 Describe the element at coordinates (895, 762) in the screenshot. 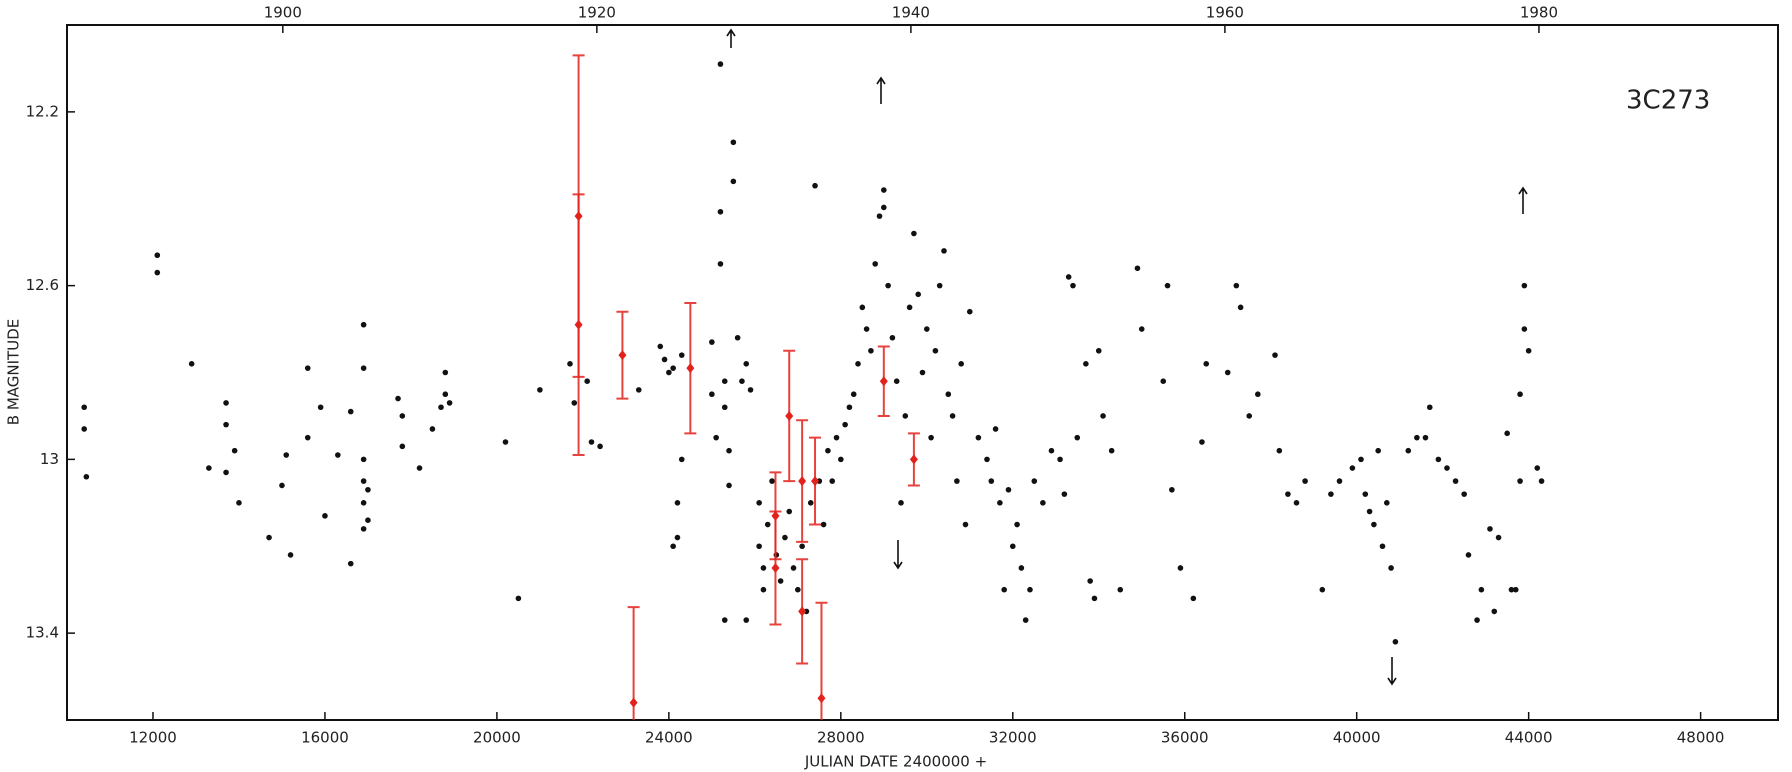

I see `x-axis-title: JULIAN DATE 2400000 +` at that location.